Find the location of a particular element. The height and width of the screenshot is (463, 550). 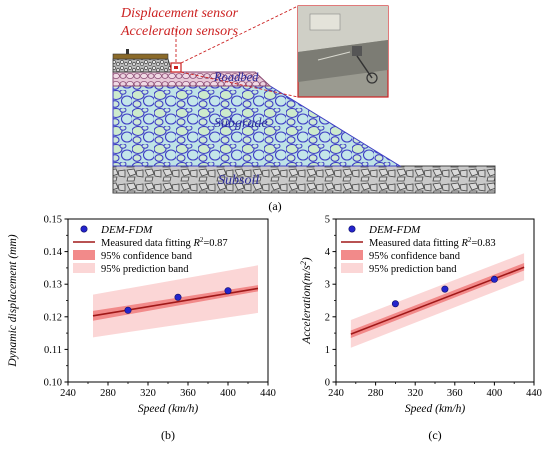

legend-label: Measured data fitting R2=0.87 is located at coordinates (164, 242).